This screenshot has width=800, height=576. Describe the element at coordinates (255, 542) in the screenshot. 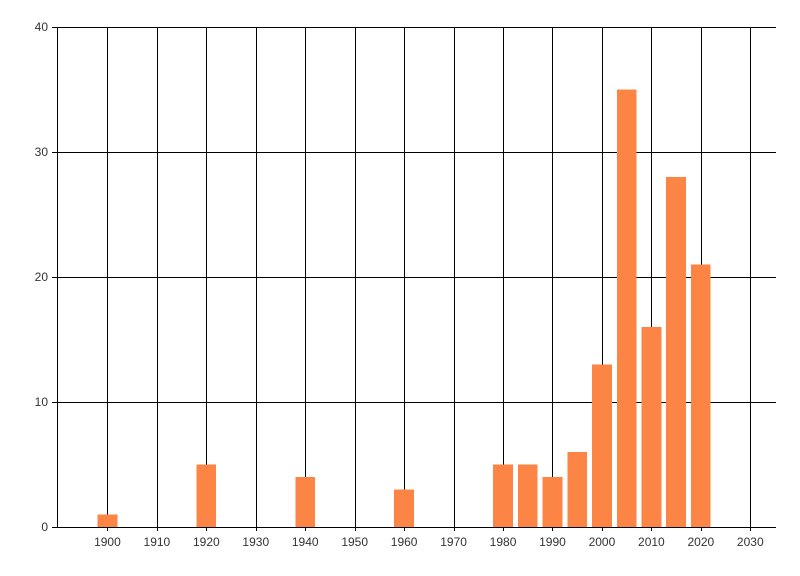

I see `x-tick-label: 1930` at that location.